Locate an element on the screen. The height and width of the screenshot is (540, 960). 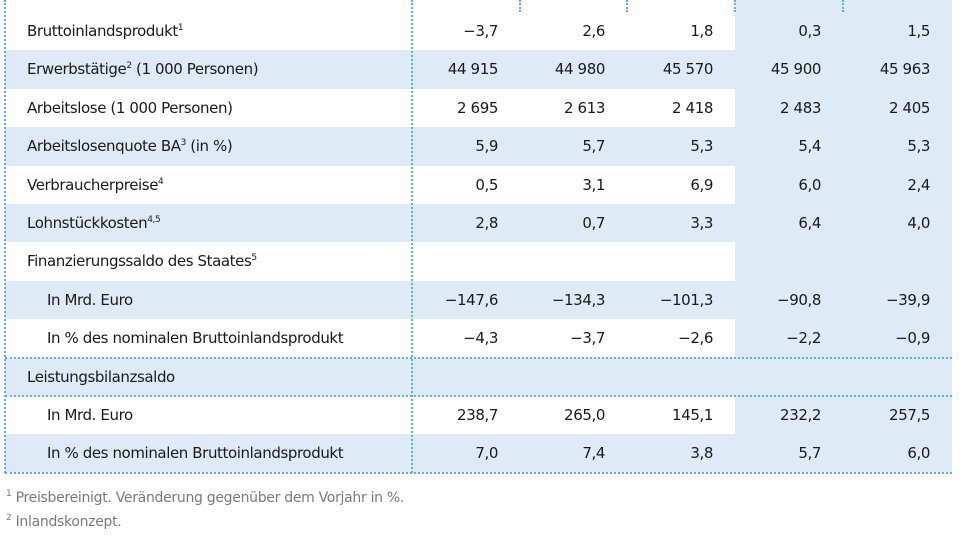
row-label: Verbraucherpreise4 is located at coordinates (208, 185).